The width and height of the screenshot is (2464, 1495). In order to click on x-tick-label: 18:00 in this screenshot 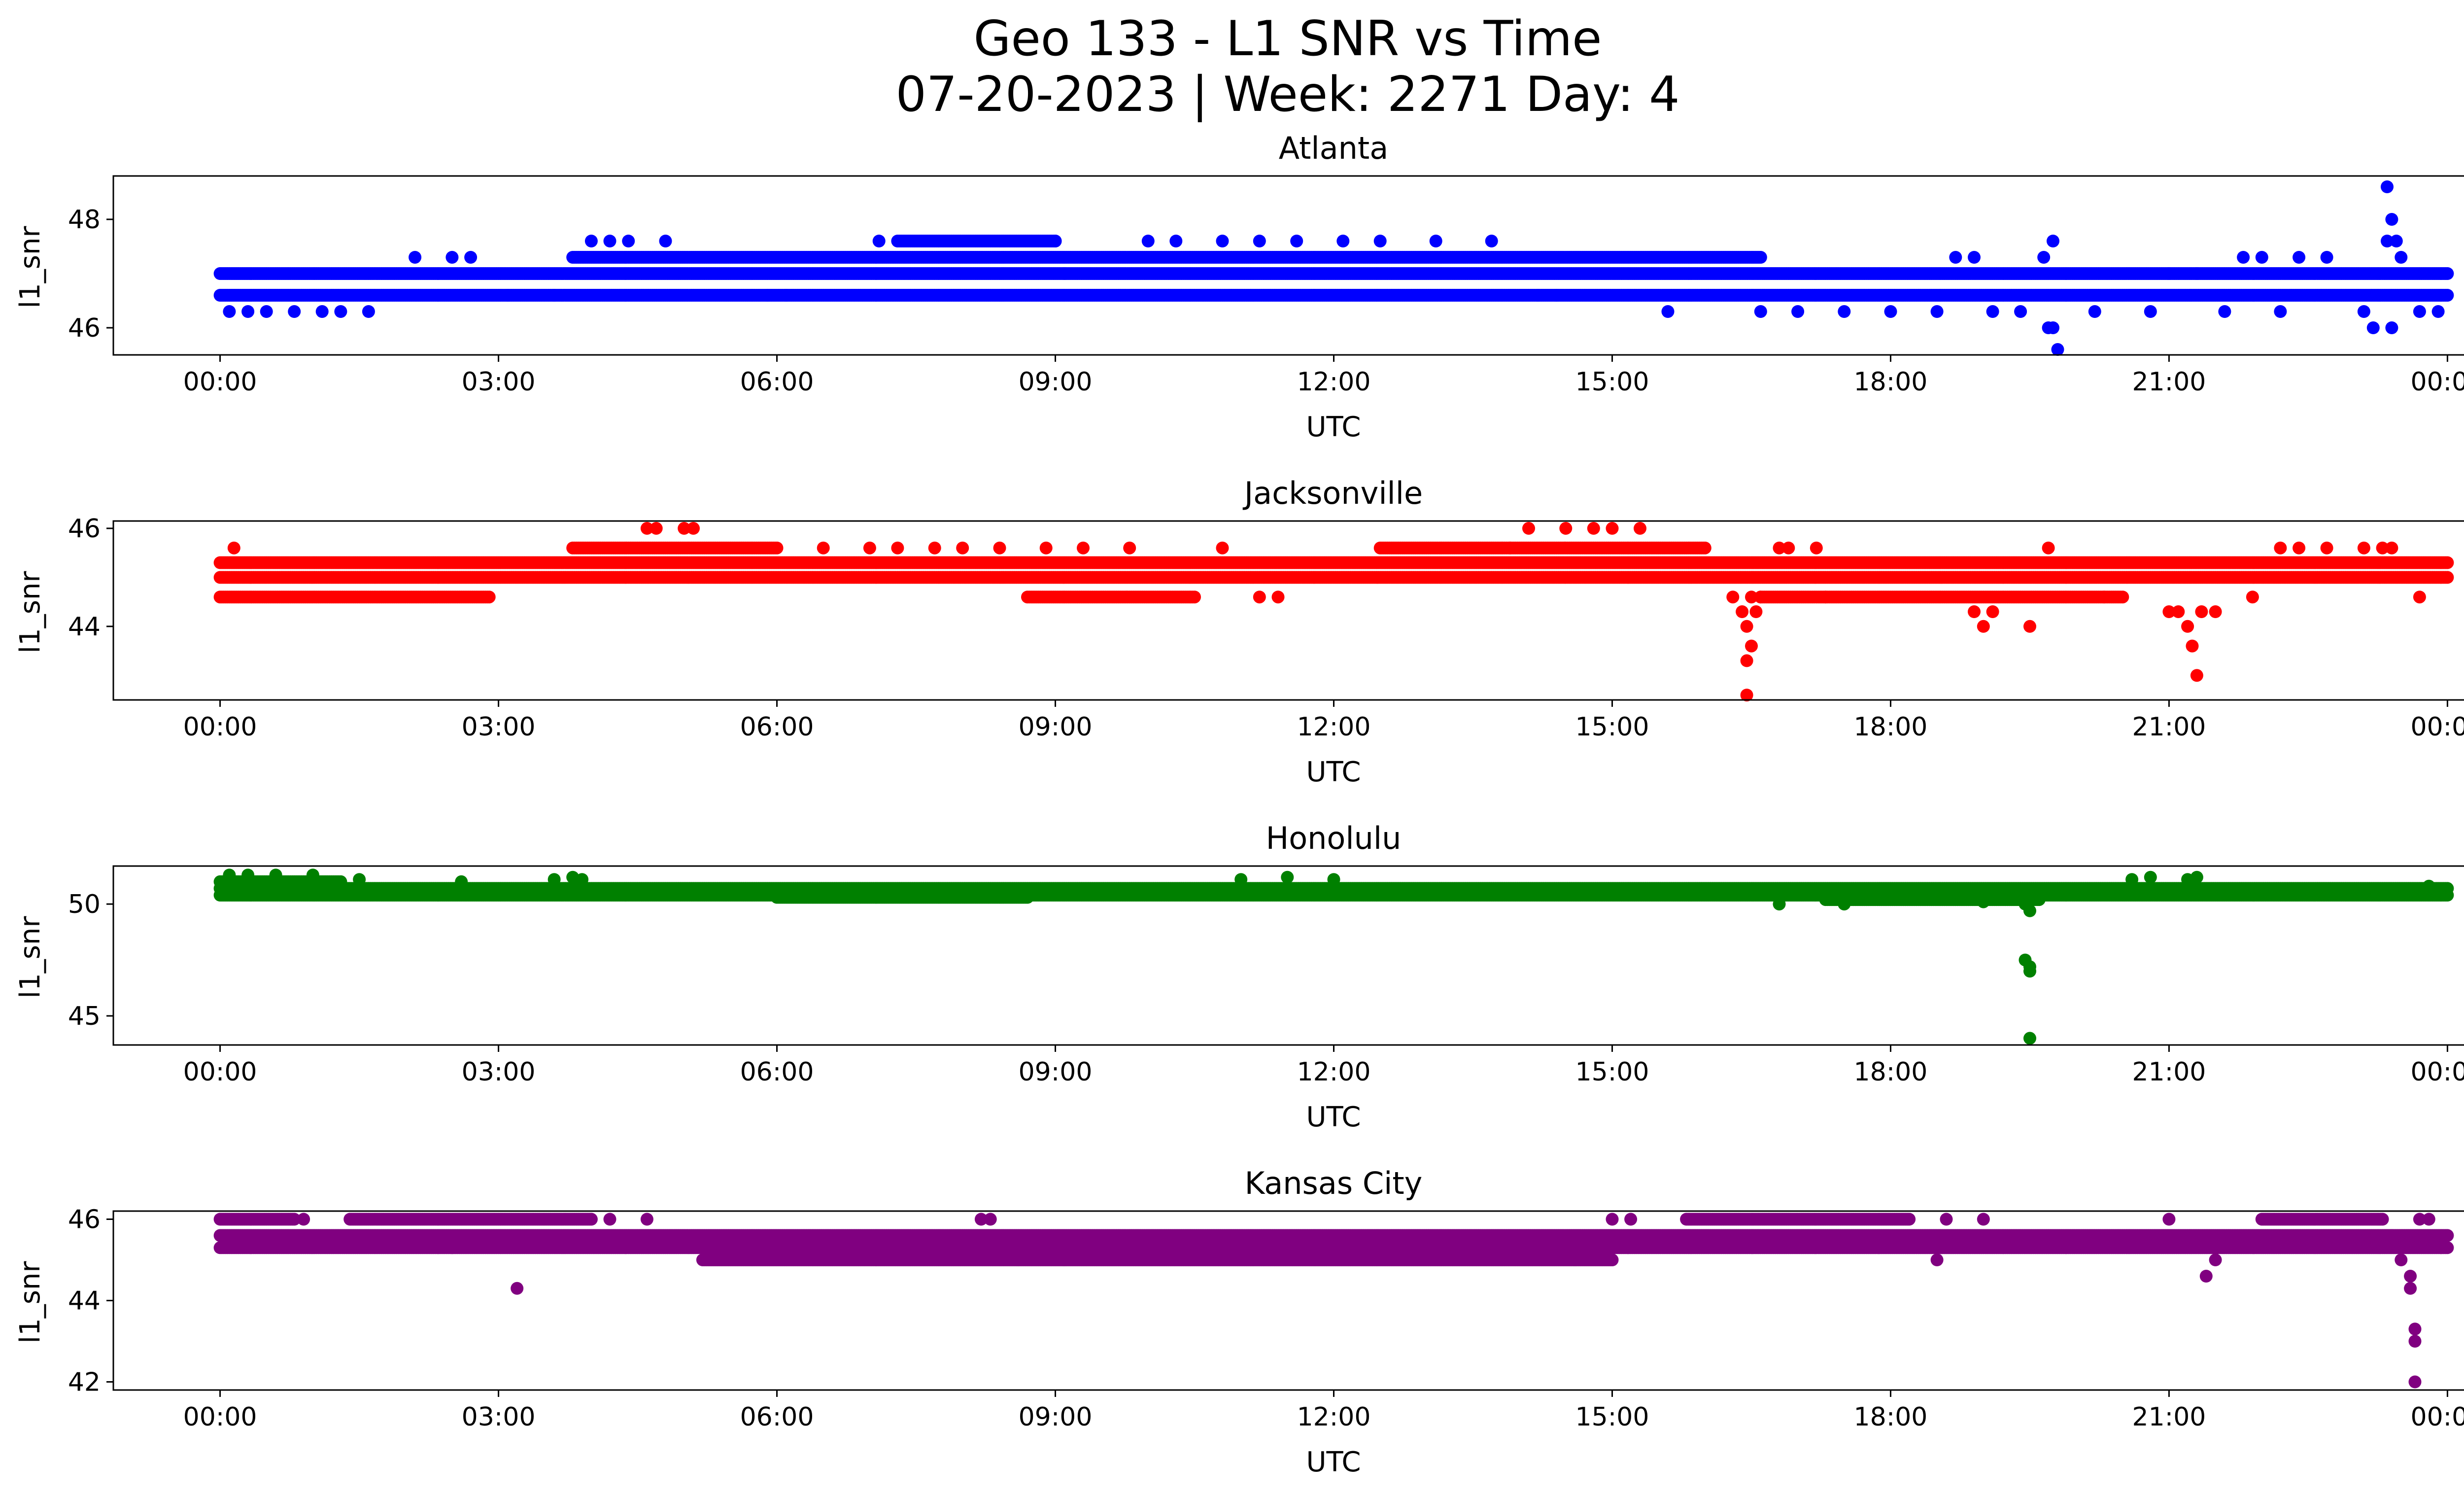, I will do `click(1891, 382)`.